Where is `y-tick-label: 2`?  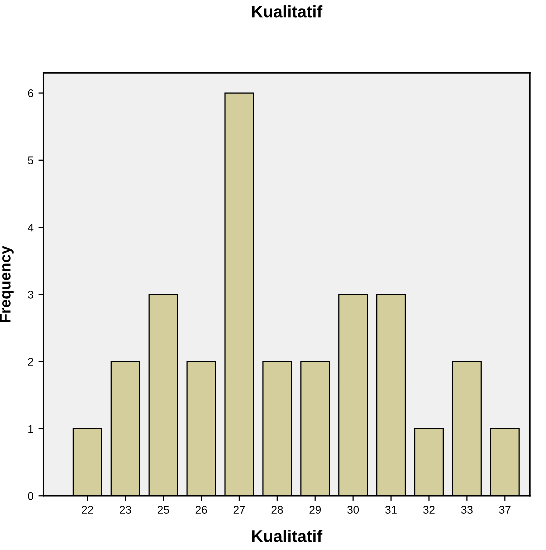 y-tick-label: 2 is located at coordinates (31, 362).